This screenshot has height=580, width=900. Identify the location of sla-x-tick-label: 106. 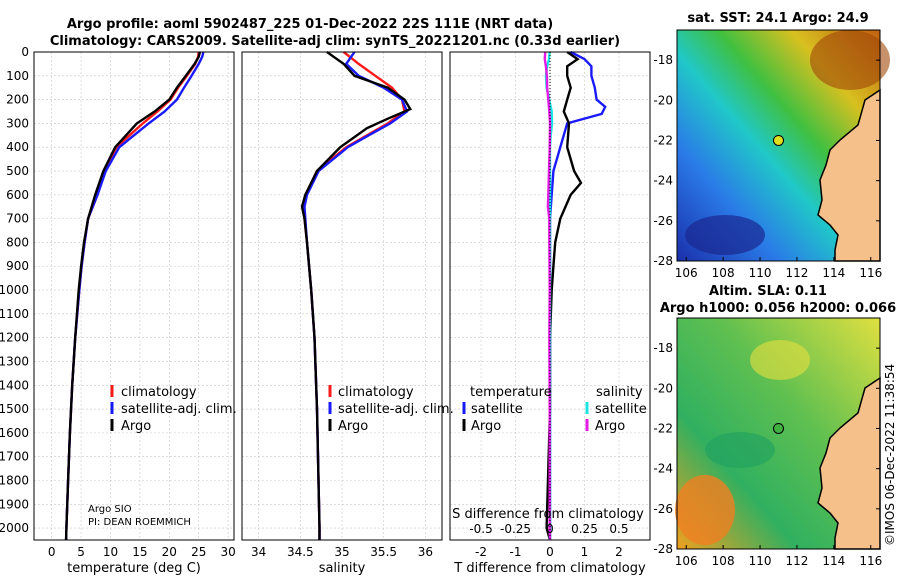
(686, 561).